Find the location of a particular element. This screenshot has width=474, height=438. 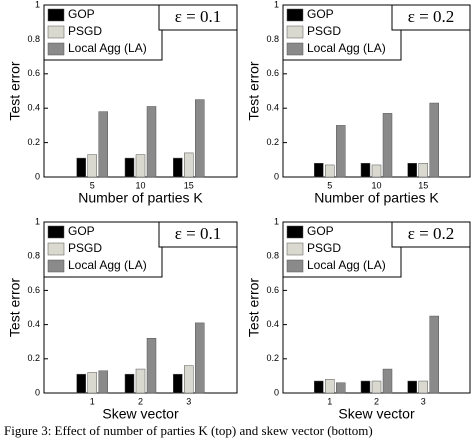

x-tick-label: 15 is located at coordinates (189, 185).